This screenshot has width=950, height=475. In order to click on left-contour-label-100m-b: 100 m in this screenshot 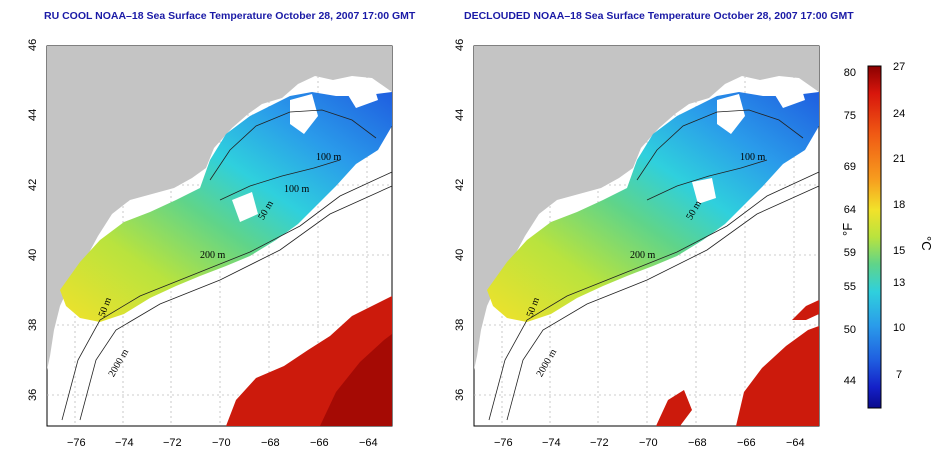, I will do `click(297, 189)`.